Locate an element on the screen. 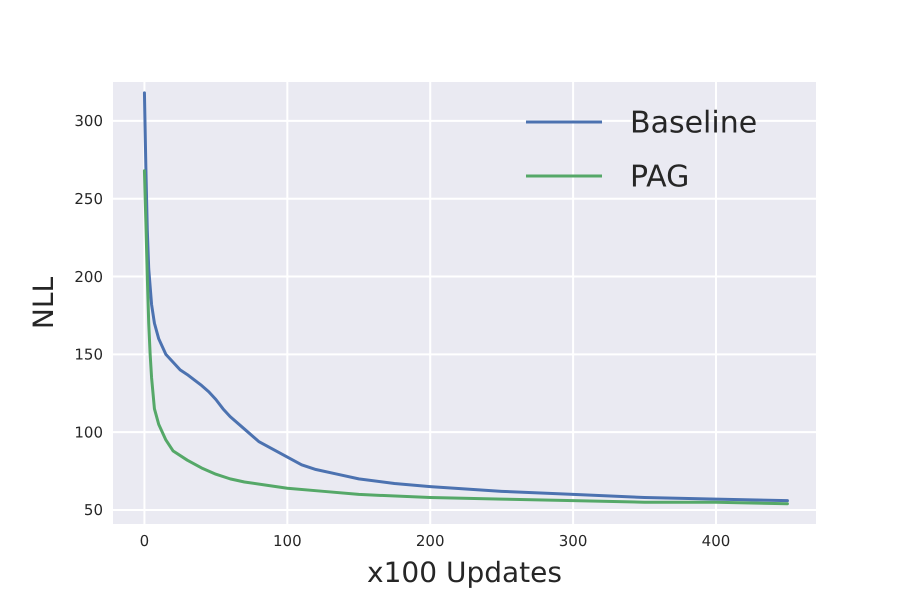 Image resolution: width=900 pixels, height=600 pixels. x-tick-label: 200 is located at coordinates (430, 541).